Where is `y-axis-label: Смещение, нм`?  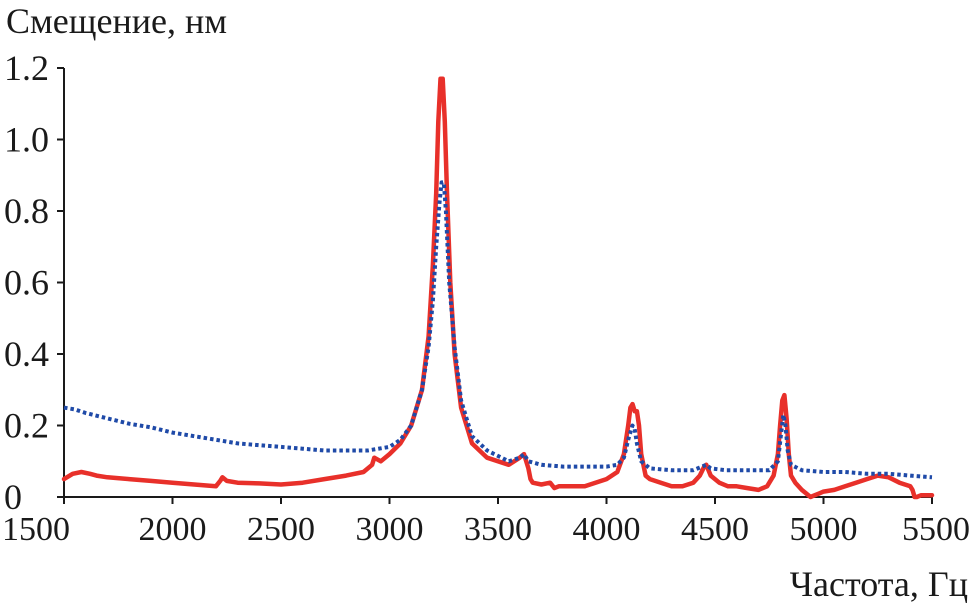 y-axis-label: Смещение, нм is located at coordinates (116, 21).